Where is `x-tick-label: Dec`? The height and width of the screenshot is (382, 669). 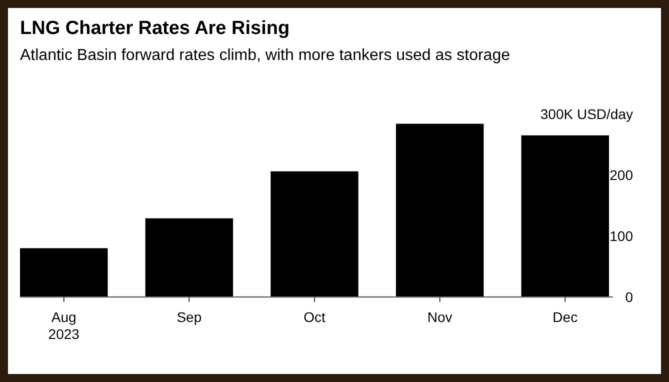 x-tick-label: Dec is located at coordinates (565, 317).